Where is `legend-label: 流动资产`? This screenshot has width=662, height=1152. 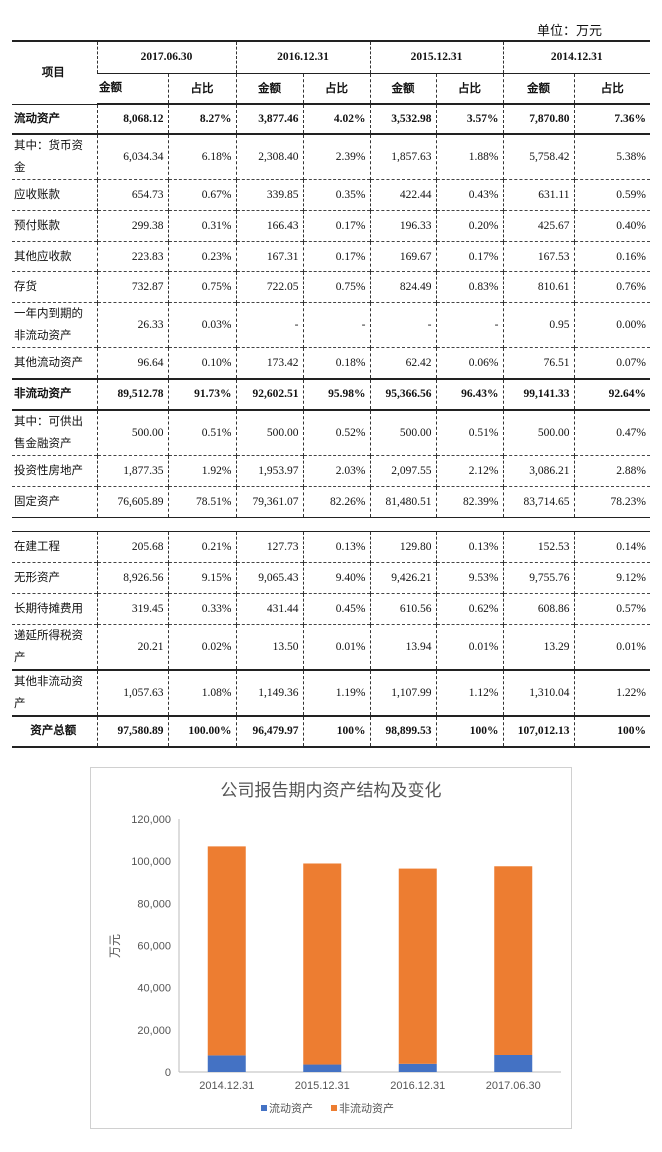
legend-label: 流动资产 is located at coordinates (291, 1108).